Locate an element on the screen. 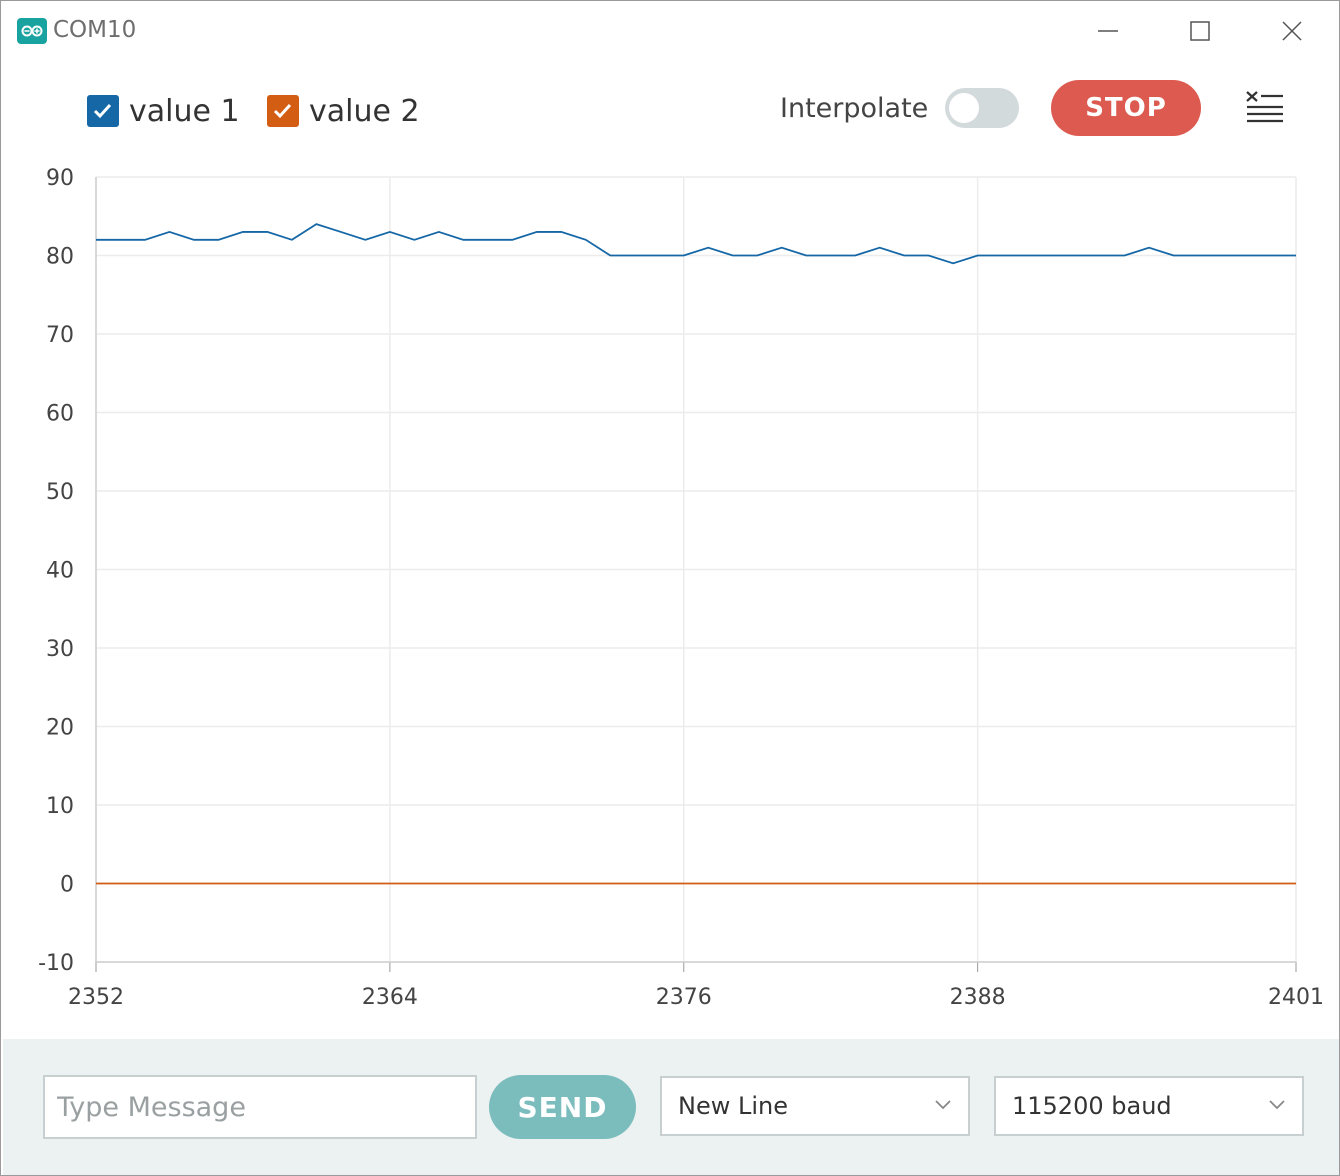 The width and height of the screenshot is (1340, 1176). y-tick-label: -10 is located at coordinates (56, 963).